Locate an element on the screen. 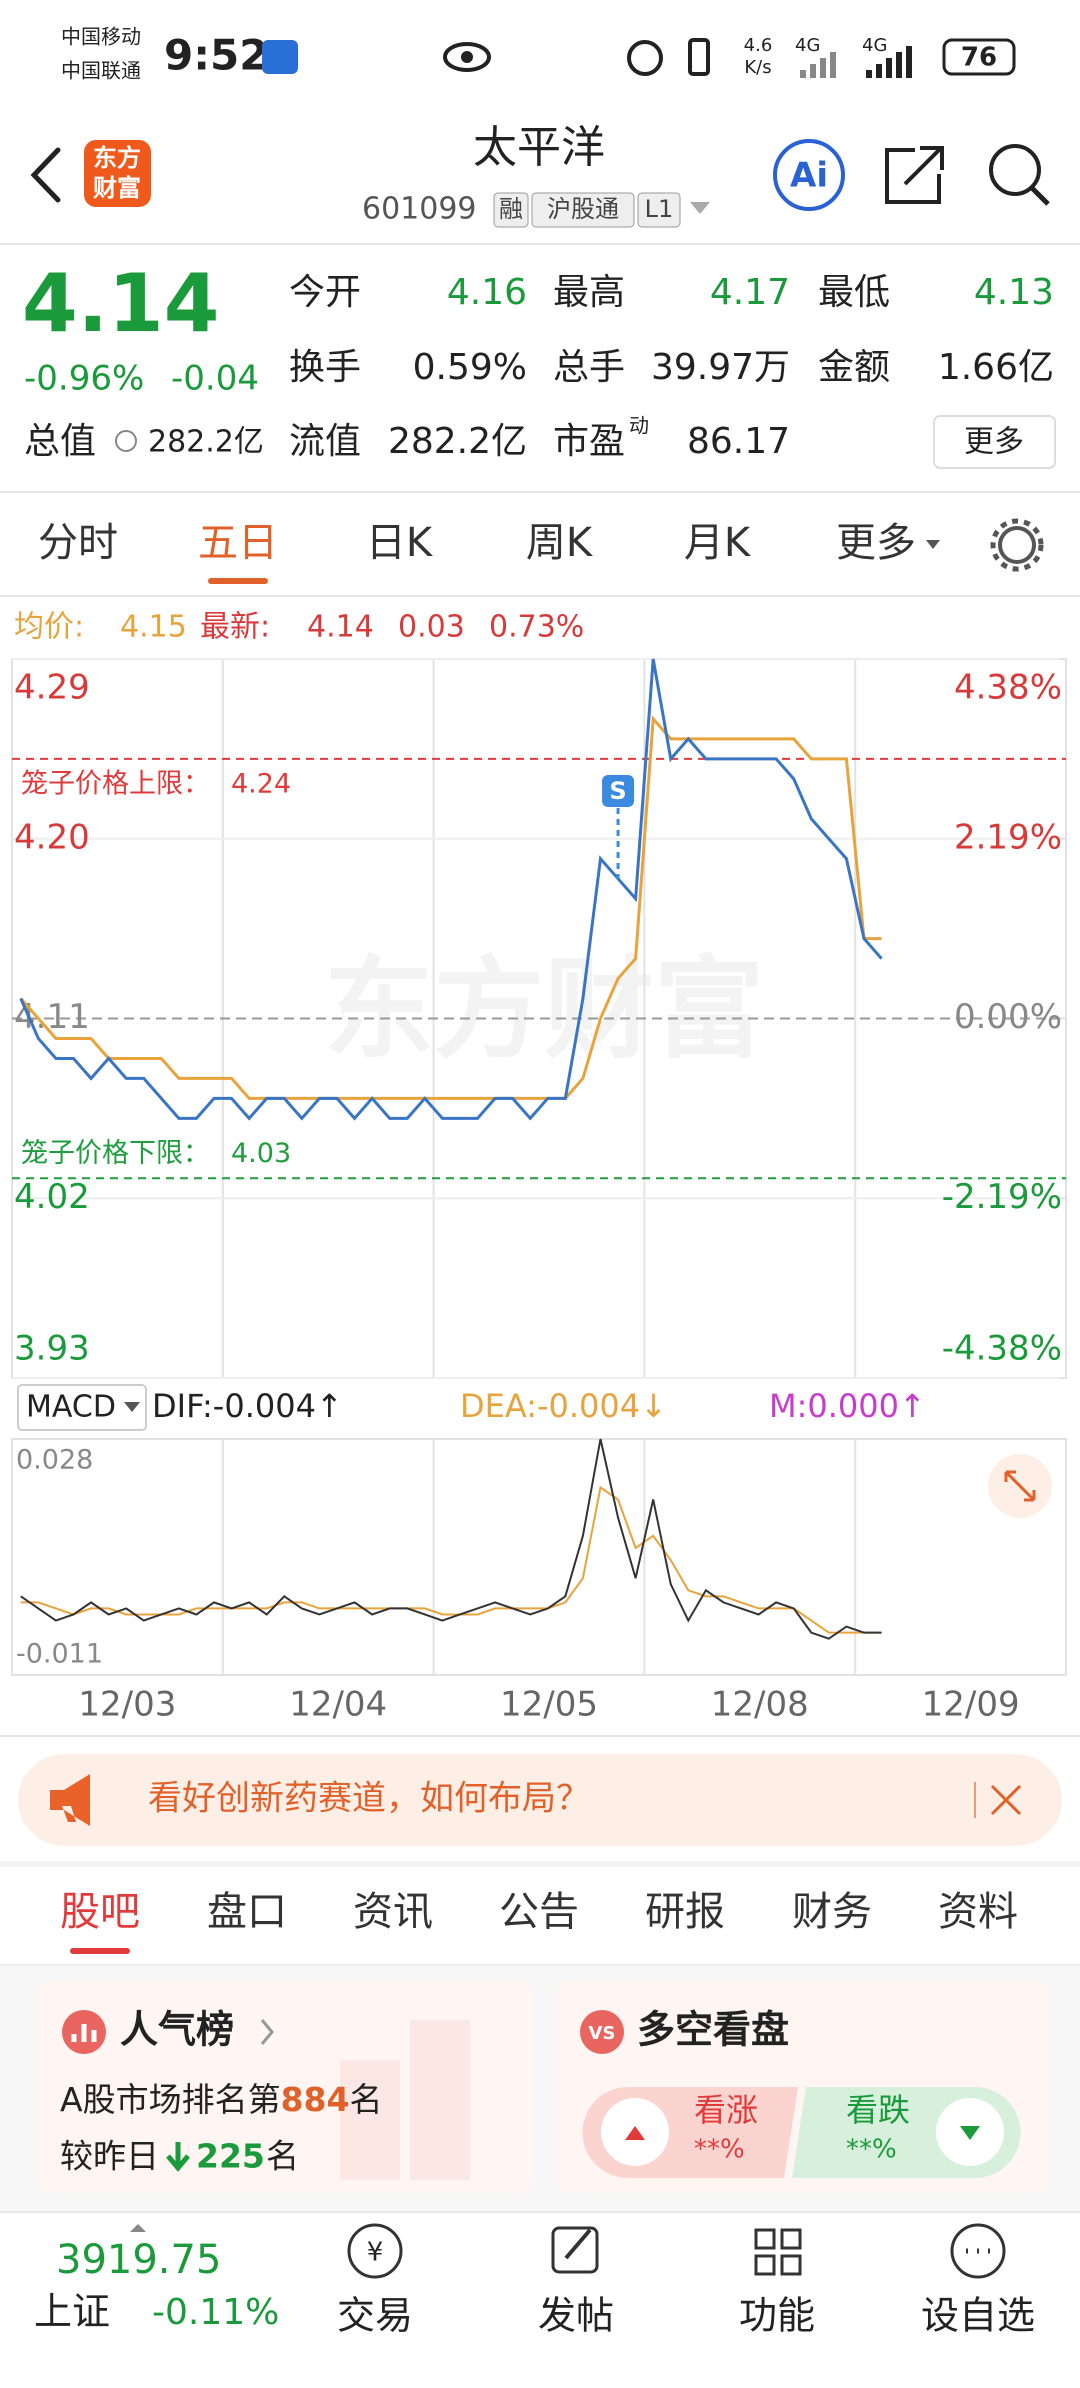 The height and width of the screenshot is (2388, 1080). bull-value: **% is located at coordinates (719, 2150).